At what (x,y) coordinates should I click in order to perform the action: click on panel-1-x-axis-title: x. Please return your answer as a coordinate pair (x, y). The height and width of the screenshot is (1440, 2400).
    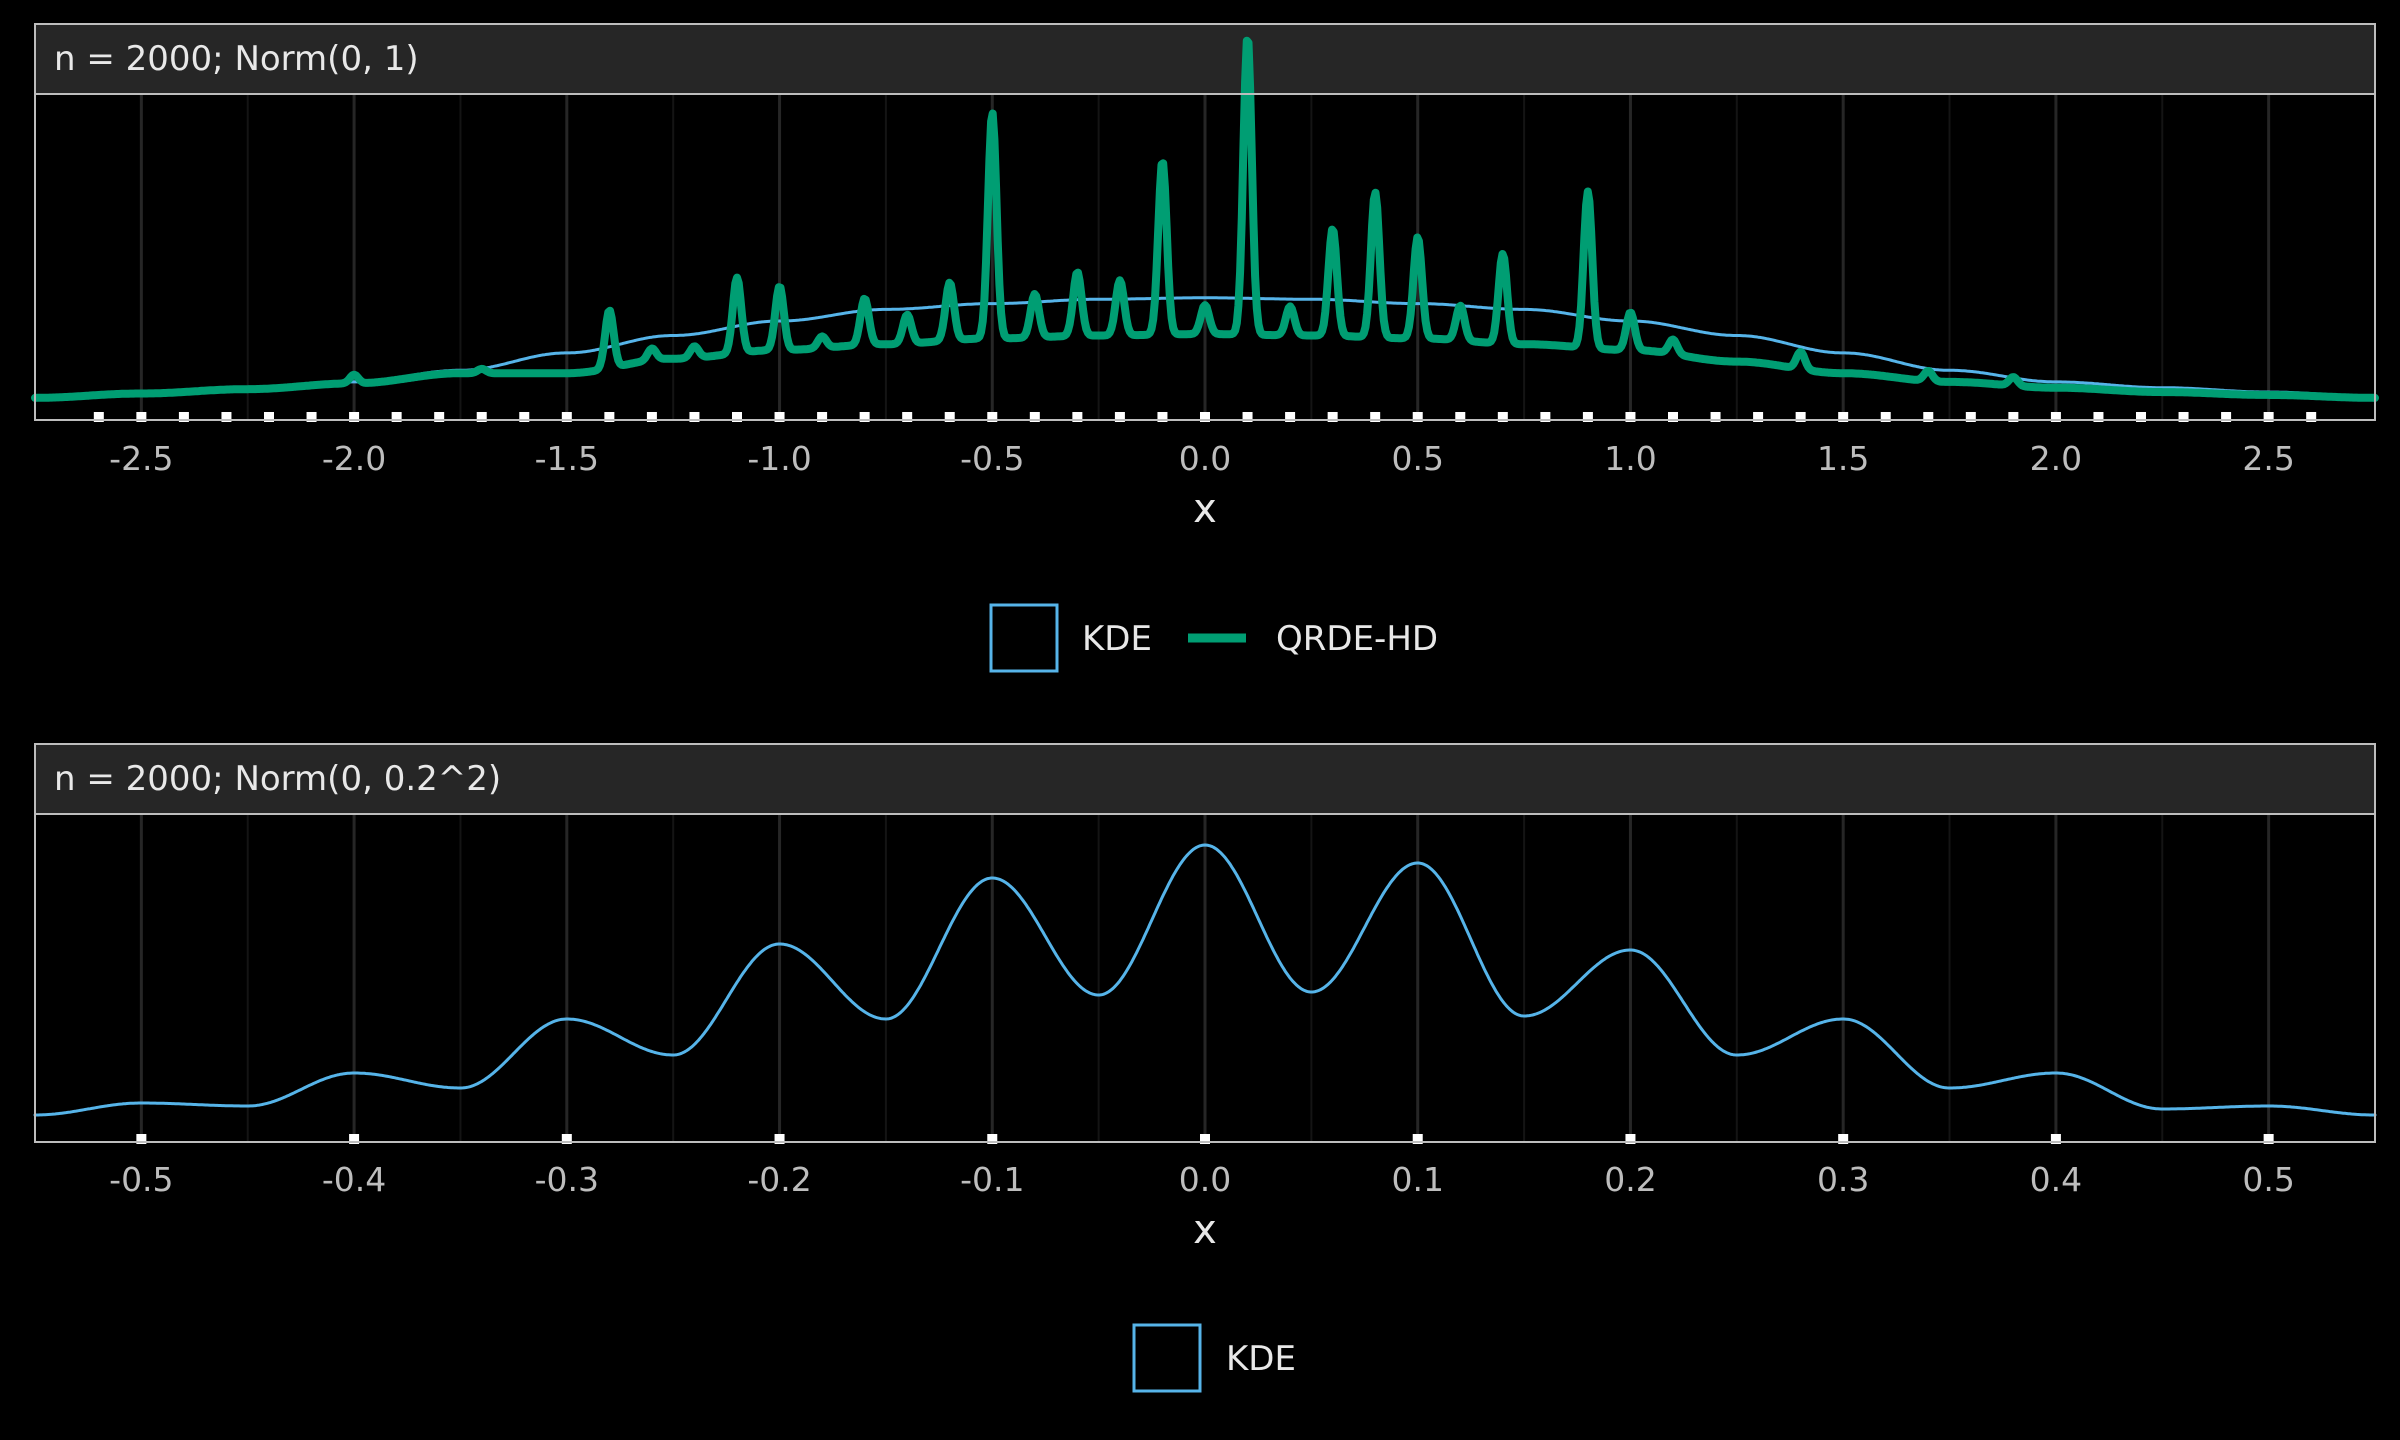
    Looking at the image, I should click on (1205, 509).